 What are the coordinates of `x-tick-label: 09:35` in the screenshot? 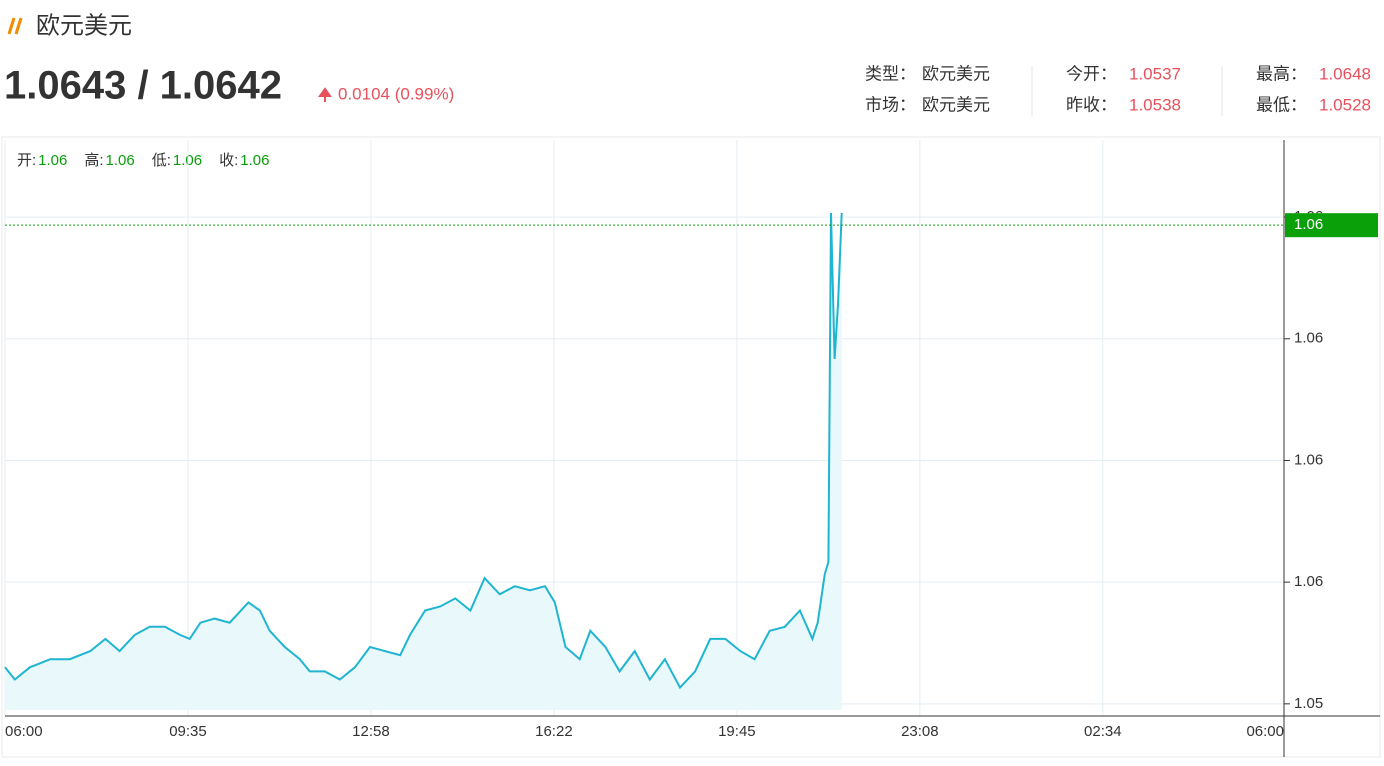 It's located at (188, 731).